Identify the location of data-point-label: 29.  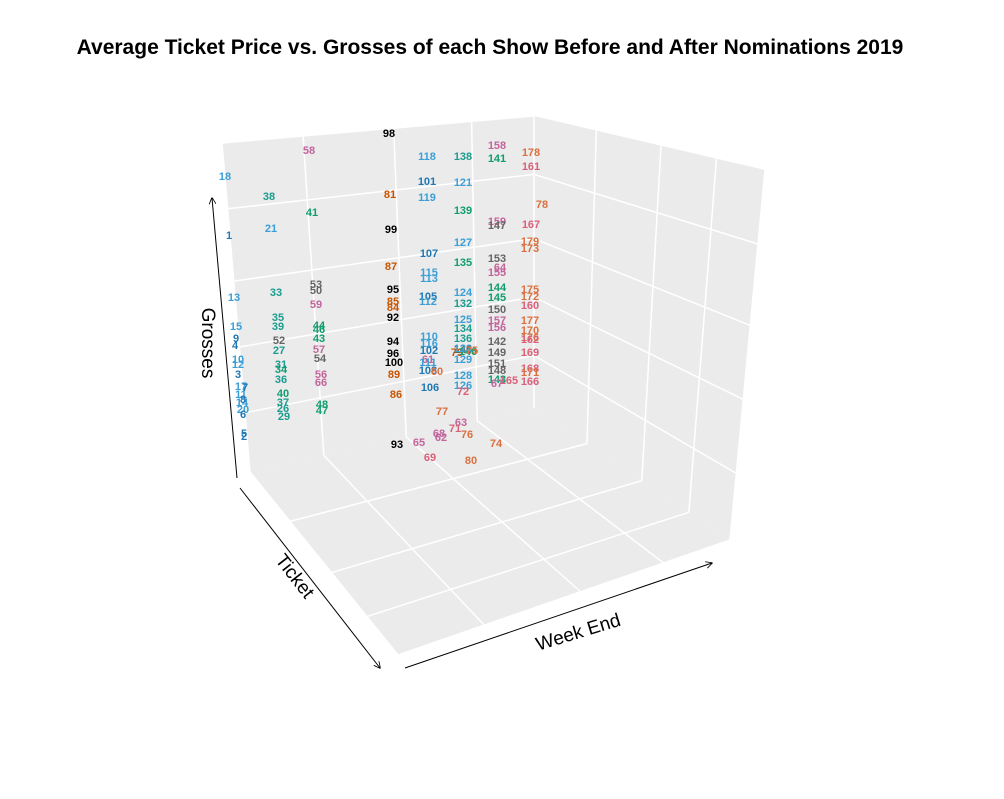
(284, 417).